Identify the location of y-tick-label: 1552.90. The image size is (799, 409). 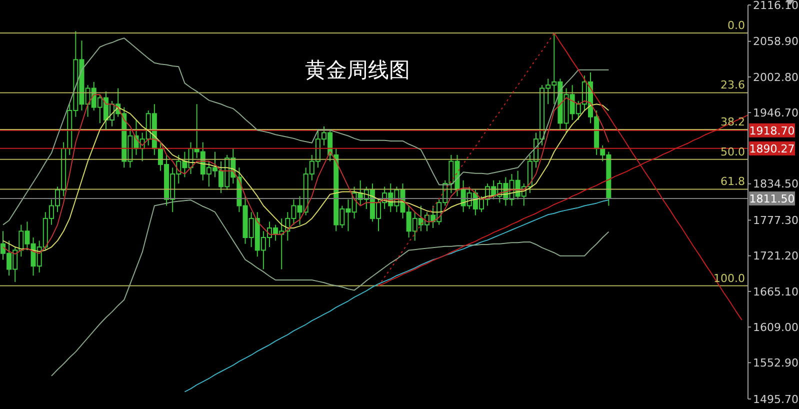
(775, 363).